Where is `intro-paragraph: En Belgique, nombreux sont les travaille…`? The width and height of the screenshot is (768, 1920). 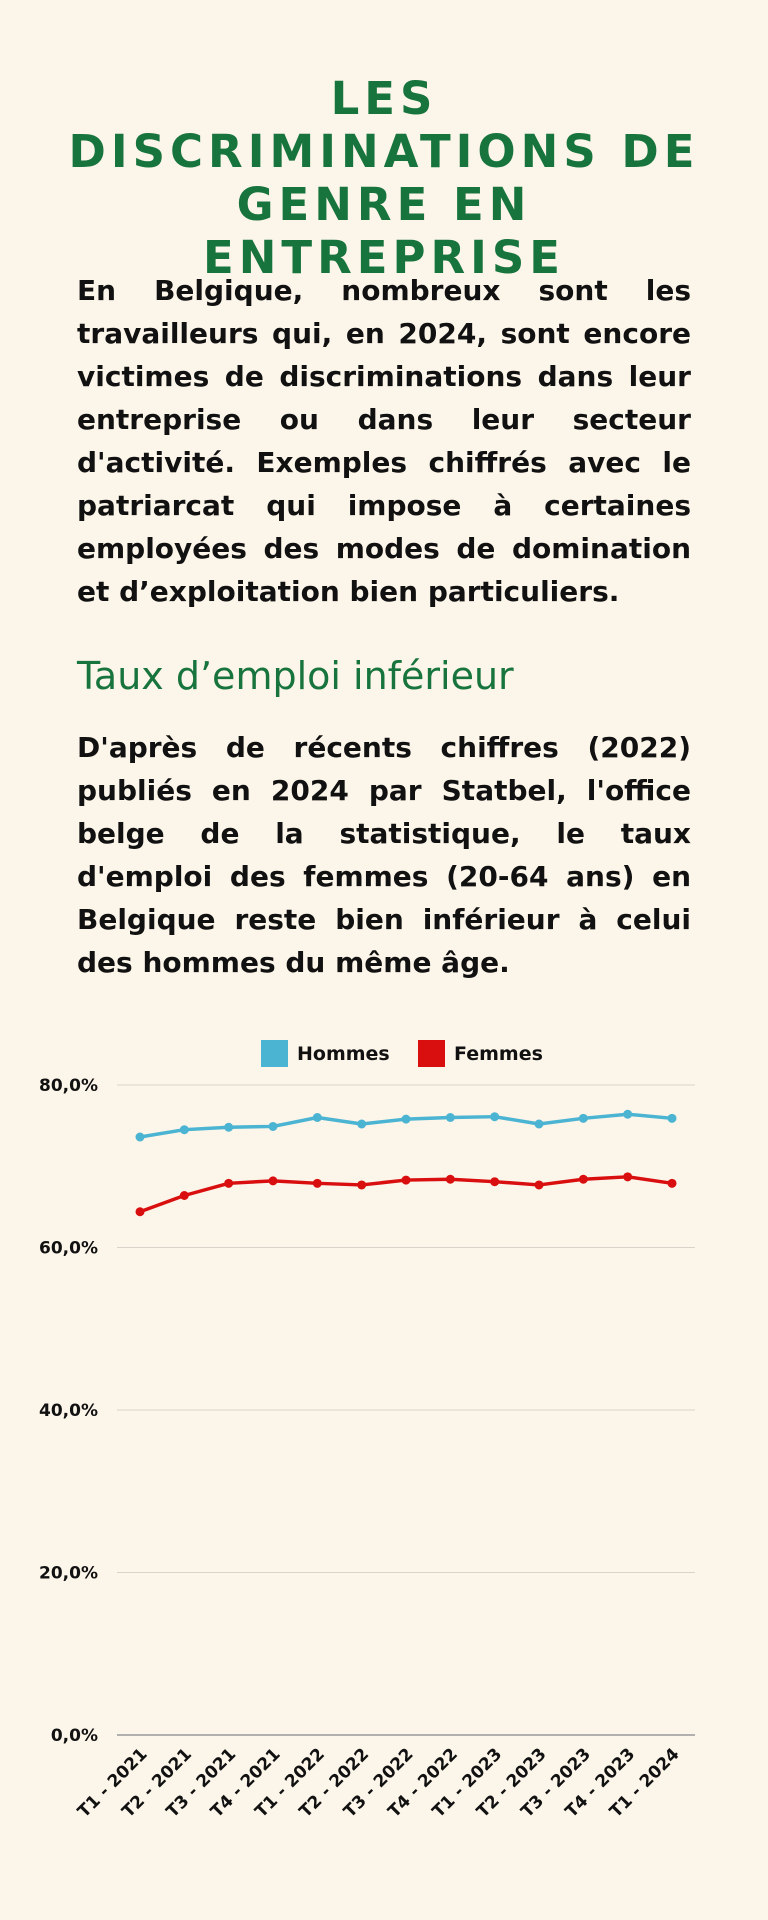
intro-paragraph: En Belgique, nombreux sont les travaille… is located at coordinates (384, 441).